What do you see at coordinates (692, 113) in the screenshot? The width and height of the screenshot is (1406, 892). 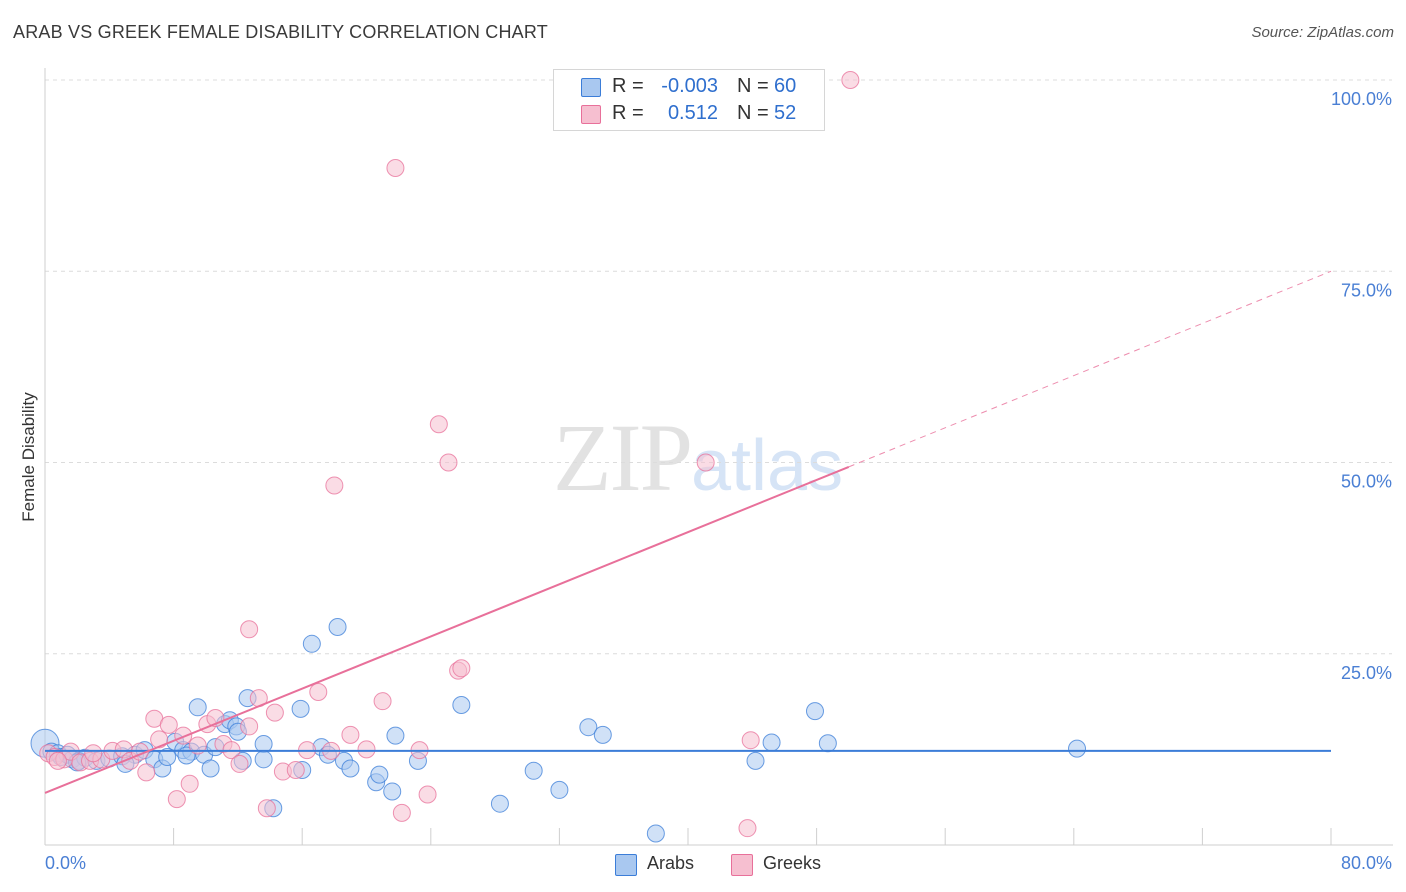 I see `r-value: 0.512` at bounding box center [692, 113].